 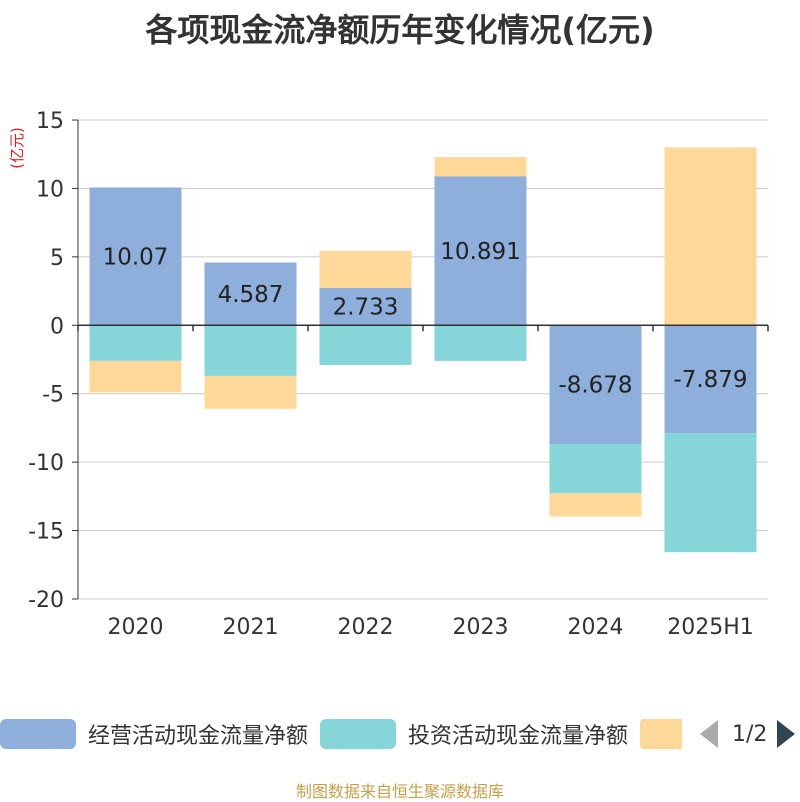 I want to click on bar-operating-2021, so click(x=250, y=294).